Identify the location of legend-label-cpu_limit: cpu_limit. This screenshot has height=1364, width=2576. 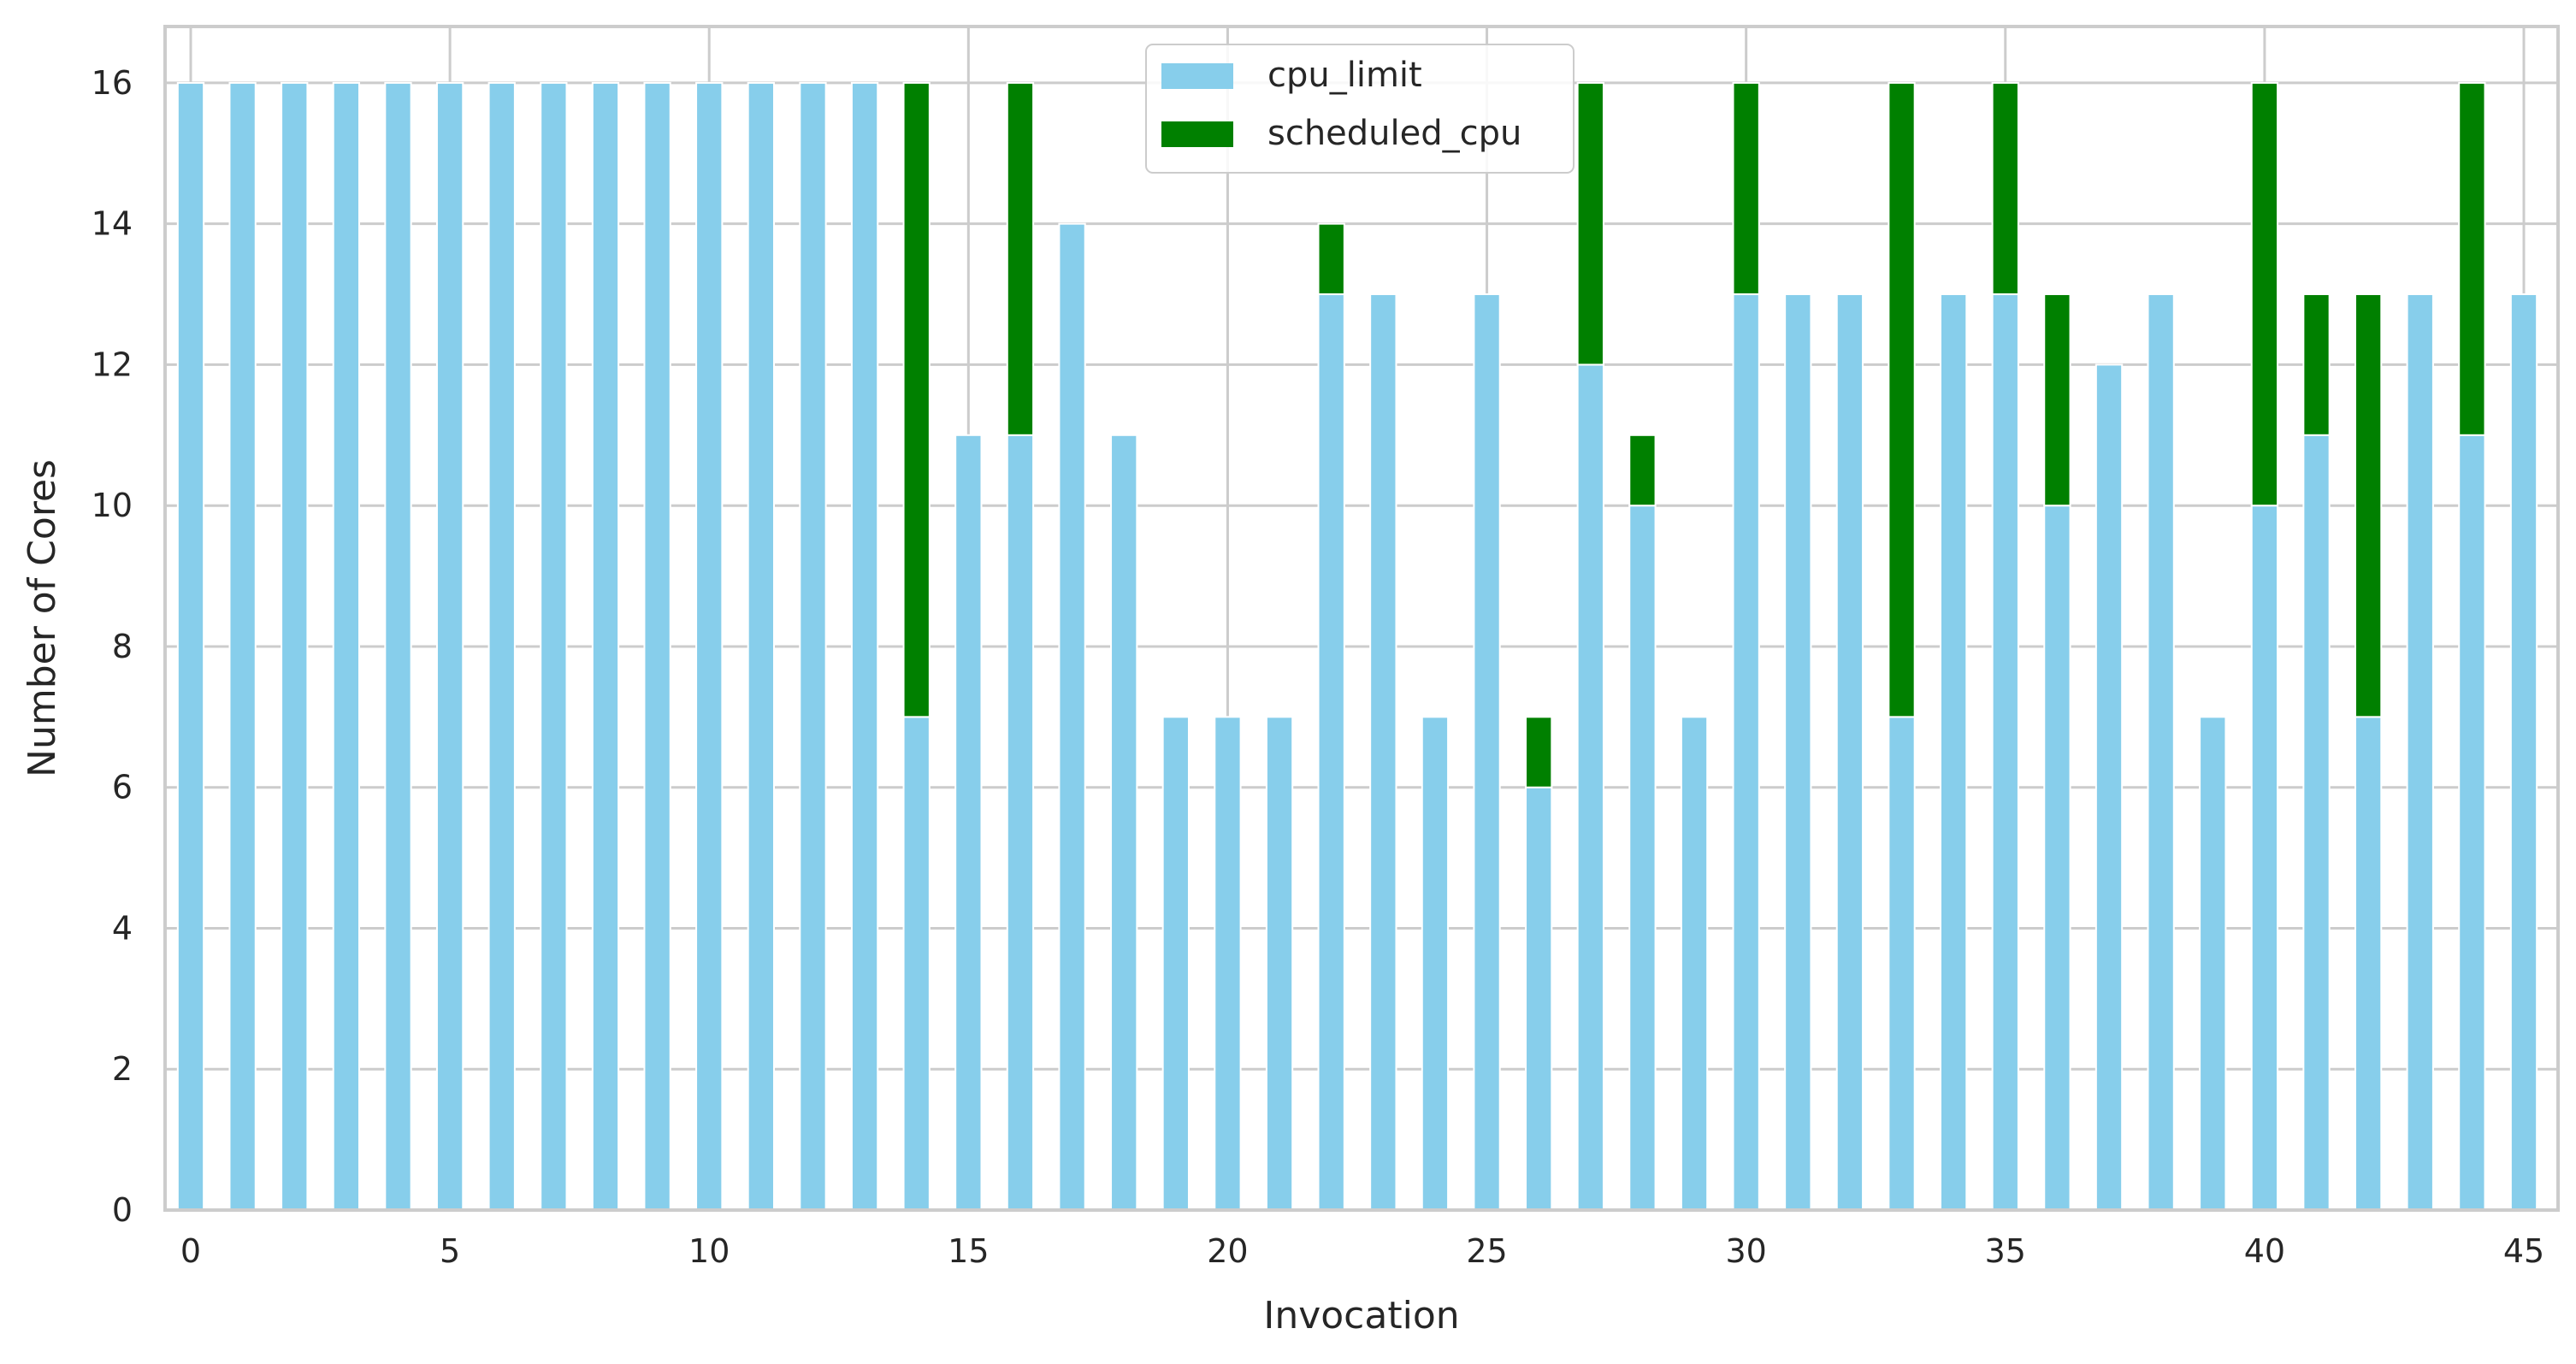
(1344, 76).